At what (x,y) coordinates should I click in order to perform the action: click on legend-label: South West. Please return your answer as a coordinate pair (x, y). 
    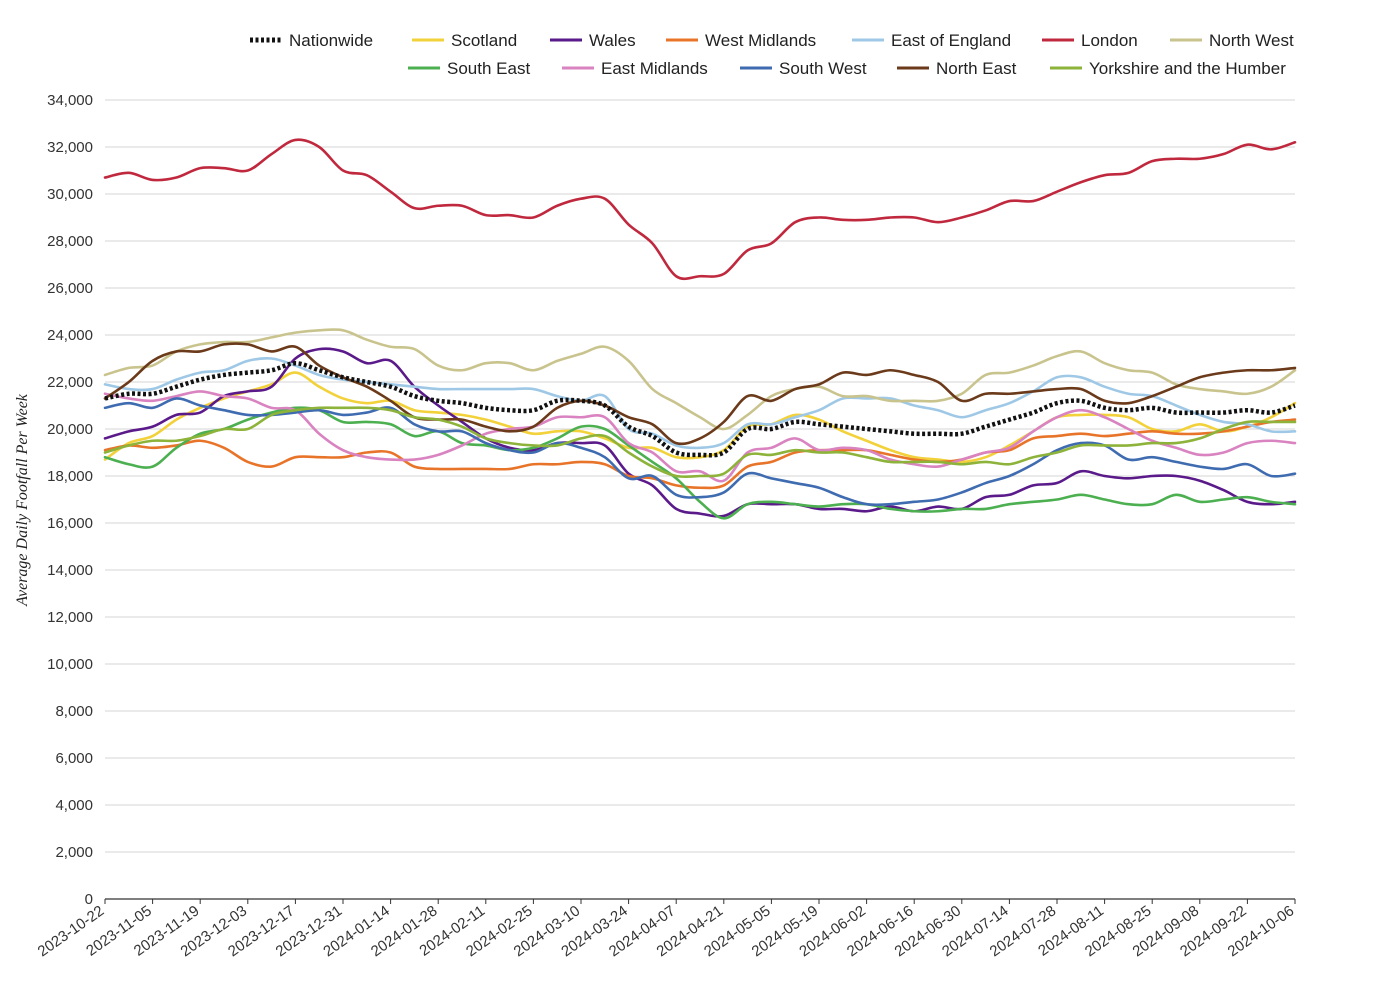
    Looking at the image, I should click on (823, 68).